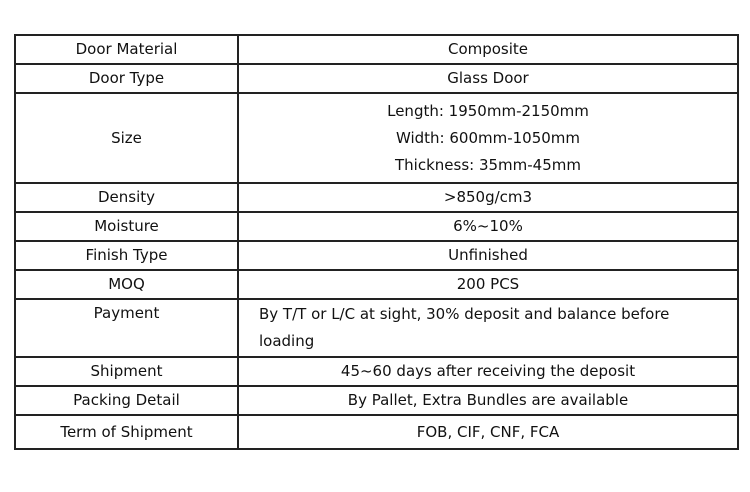  I want to click on row-label: MOQ, so click(126, 284).